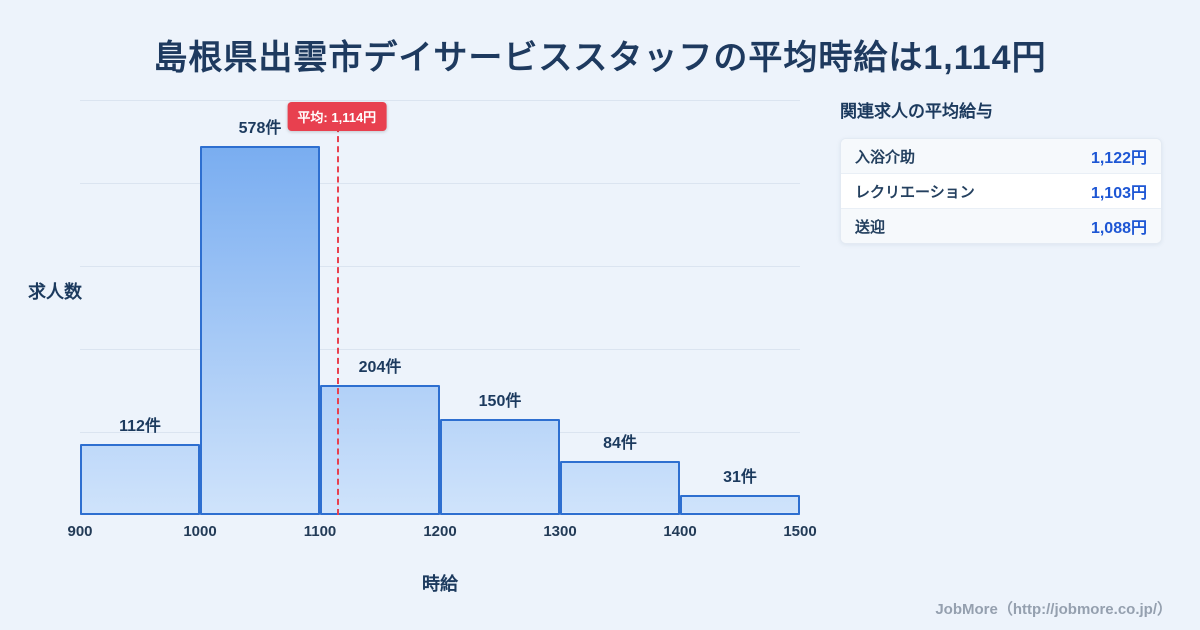 This screenshot has height=630, width=1200. Describe the element at coordinates (1118, 228) in the screenshot. I see `related-job-salary: 1,088円` at that location.